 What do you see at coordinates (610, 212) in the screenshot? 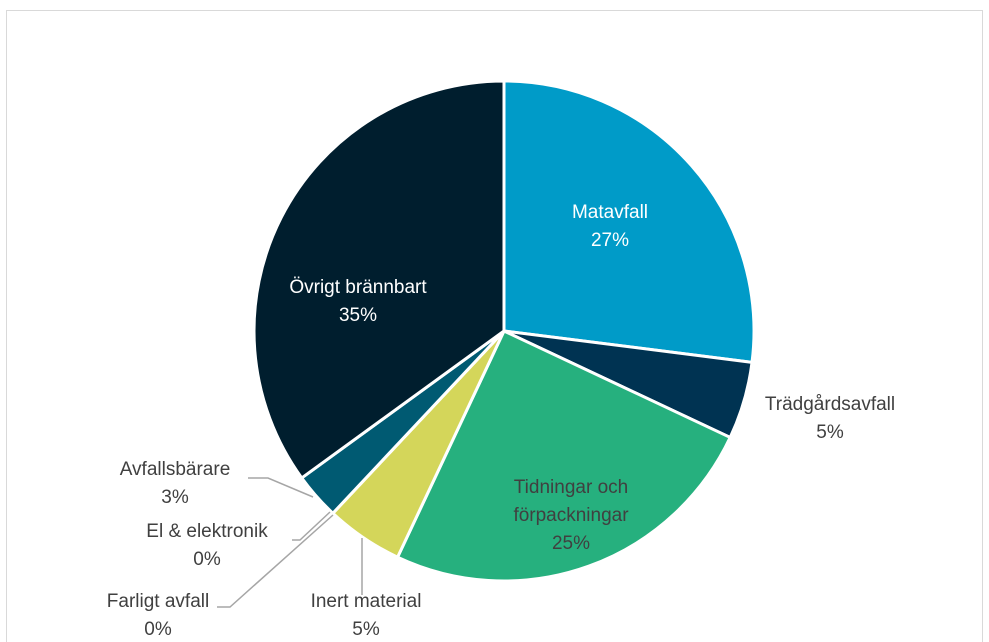
I see `category-label: Matavfall` at bounding box center [610, 212].